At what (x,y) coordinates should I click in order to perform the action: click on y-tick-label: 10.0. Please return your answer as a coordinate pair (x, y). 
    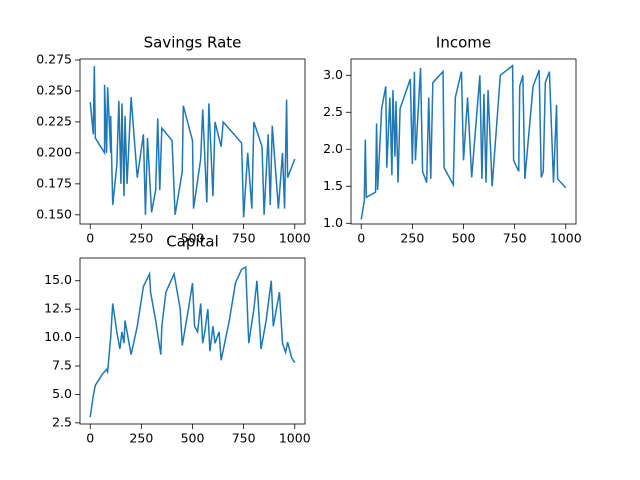
    Looking at the image, I should click on (58, 336).